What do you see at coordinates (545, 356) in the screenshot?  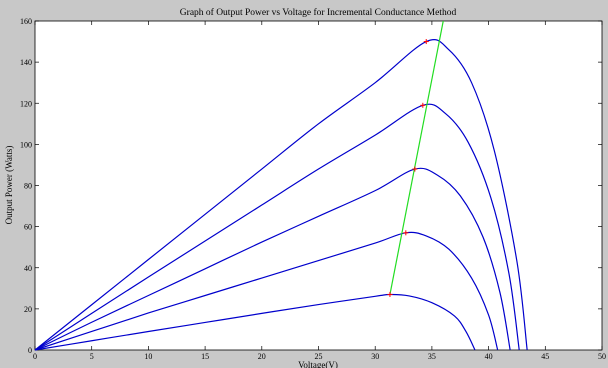 I see `x-tick-label: 45` at bounding box center [545, 356].